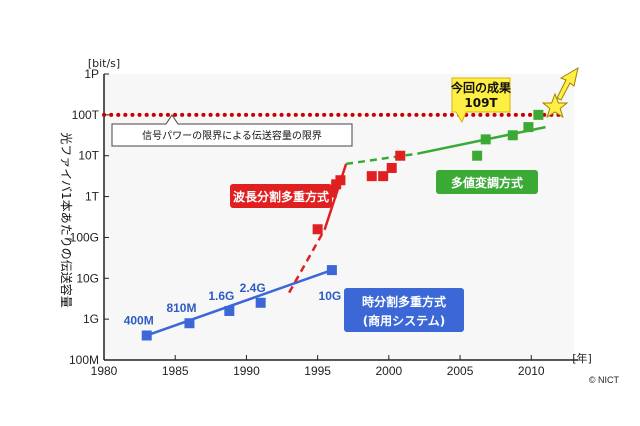  I want to click on x-tick-label: 2000, so click(388, 371).